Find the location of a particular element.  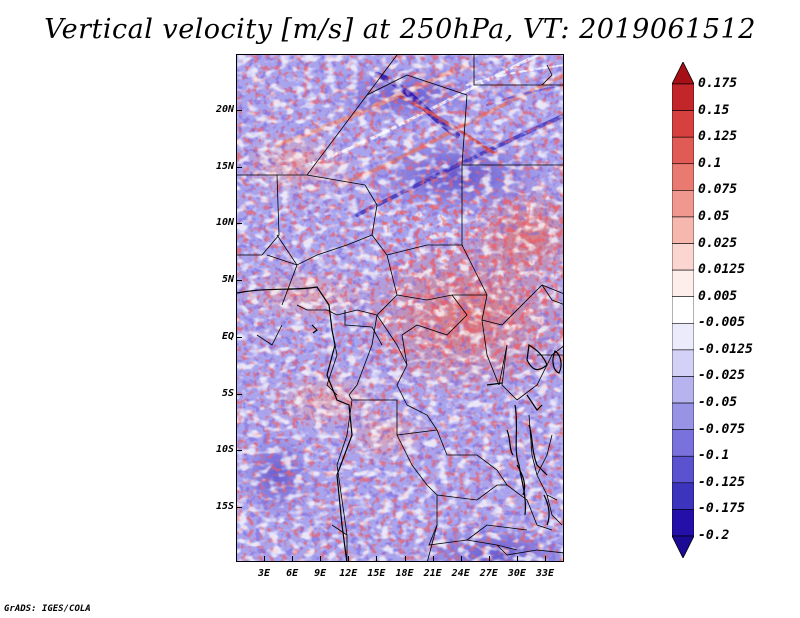

lat-label: 20N is located at coordinates (224, 109).